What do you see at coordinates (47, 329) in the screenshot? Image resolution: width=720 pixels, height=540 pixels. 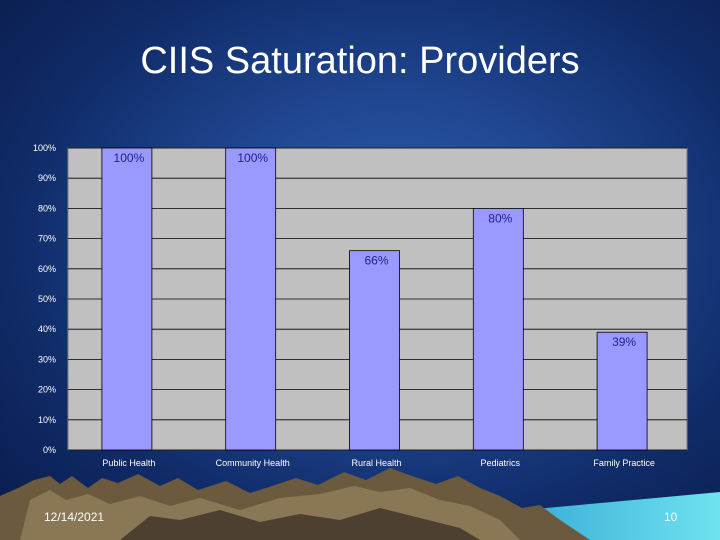 I see `y-tick-label: 40%` at bounding box center [47, 329].